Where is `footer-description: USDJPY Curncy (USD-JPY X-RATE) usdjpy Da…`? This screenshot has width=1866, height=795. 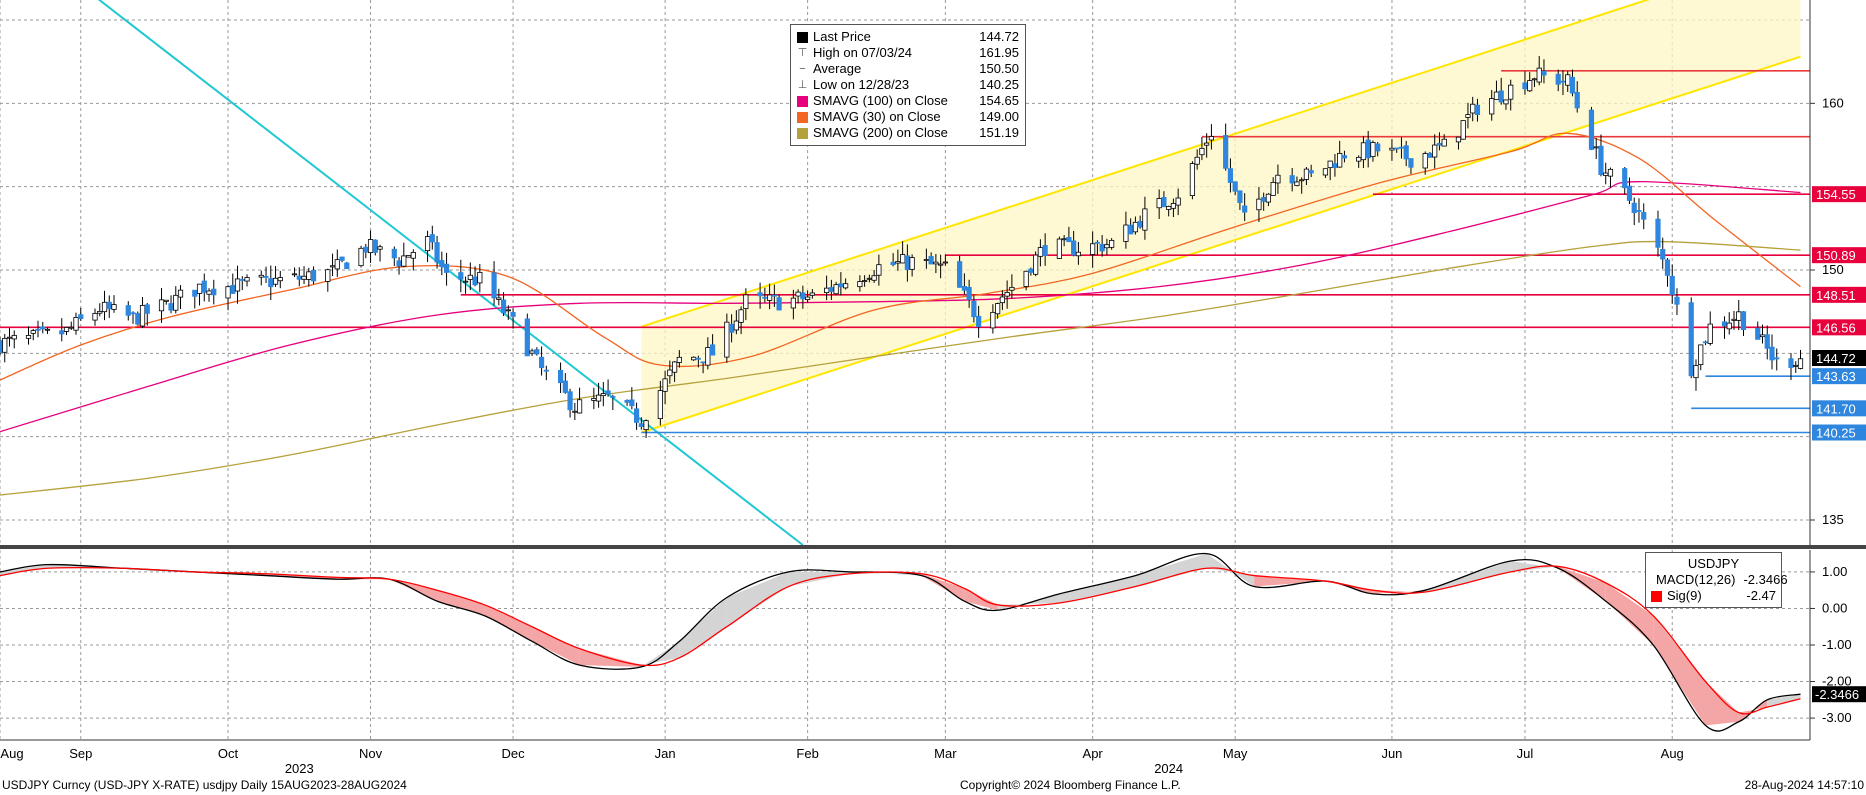
footer-description: USDJPY Curncy (USD-JPY X-RATE) usdjpy Da… is located at coordinates (204, 785).